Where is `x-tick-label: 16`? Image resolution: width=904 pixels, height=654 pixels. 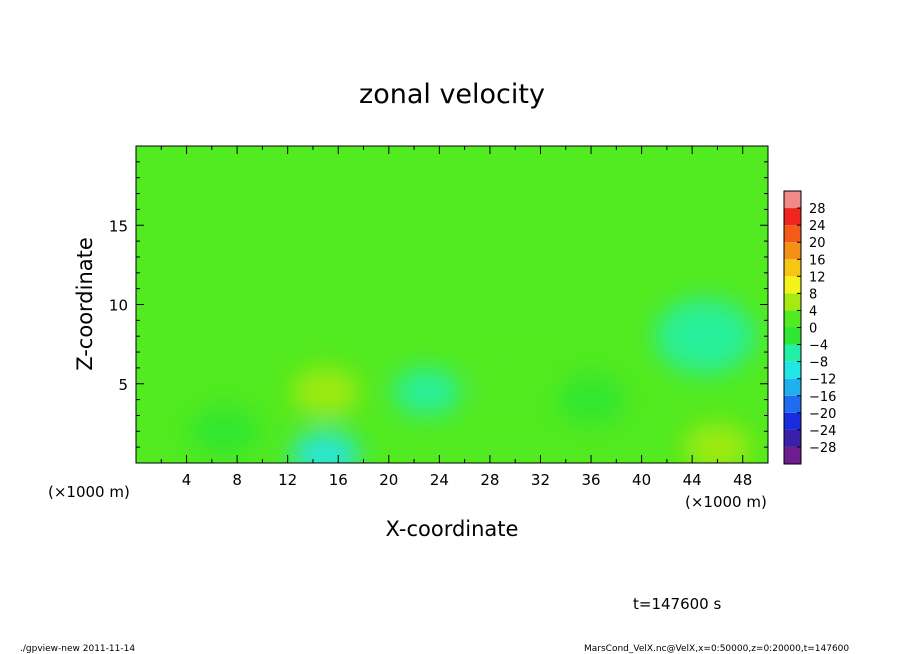 x-tick-label: 16 is located at coordinates (338, 480).